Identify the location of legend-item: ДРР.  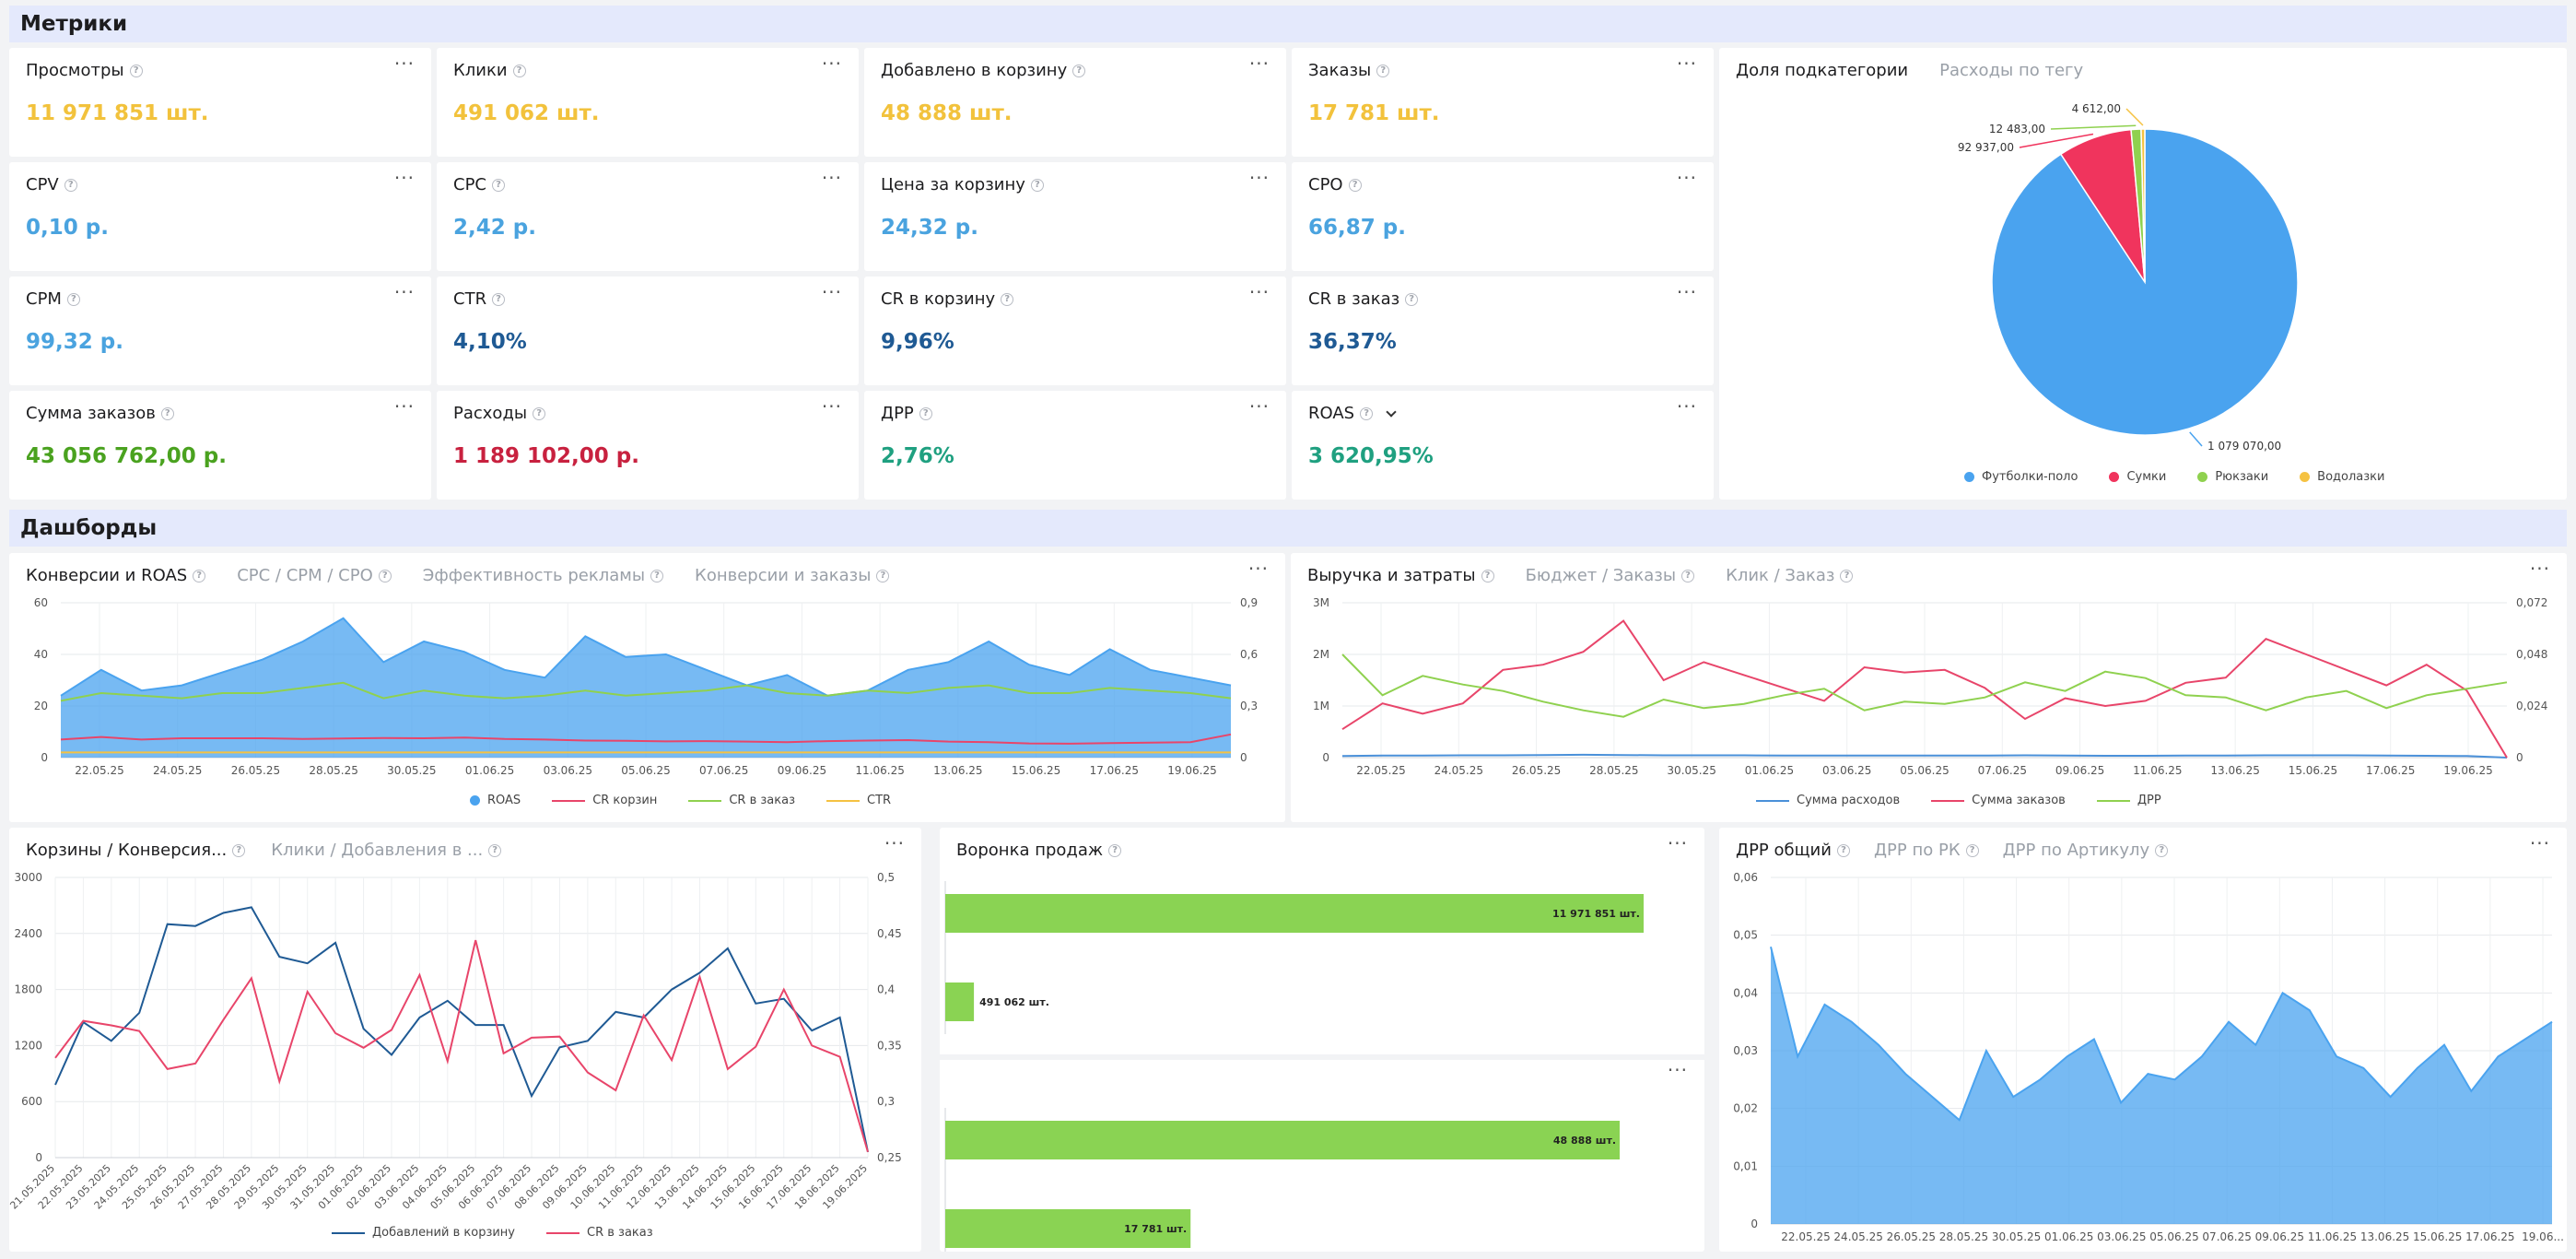
(2128, 801).